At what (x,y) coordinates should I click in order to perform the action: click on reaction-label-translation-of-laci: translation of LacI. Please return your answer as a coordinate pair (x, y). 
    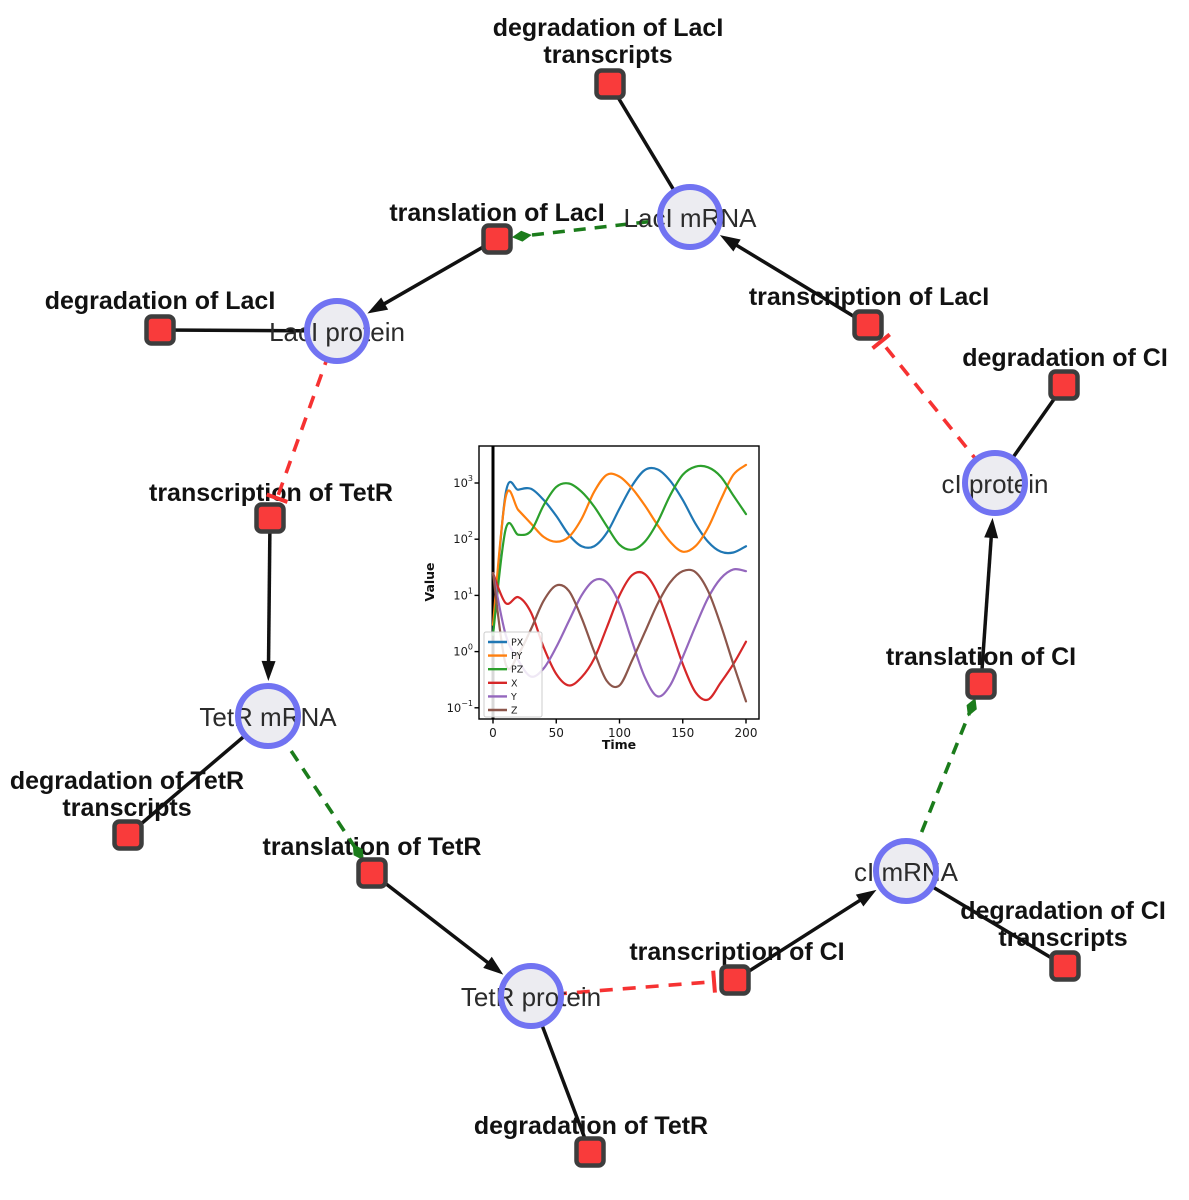
    Looking at the image, I should click on (496, 213).